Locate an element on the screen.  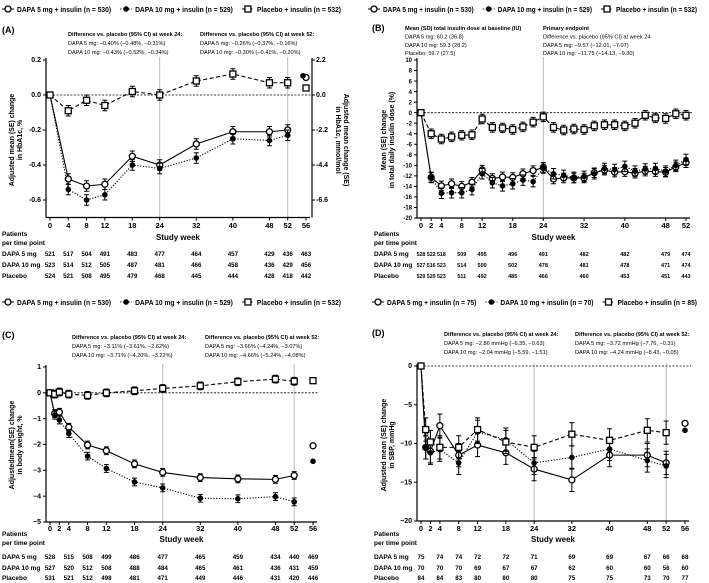
patients-count: 517 is located at coordinates (68, 254).